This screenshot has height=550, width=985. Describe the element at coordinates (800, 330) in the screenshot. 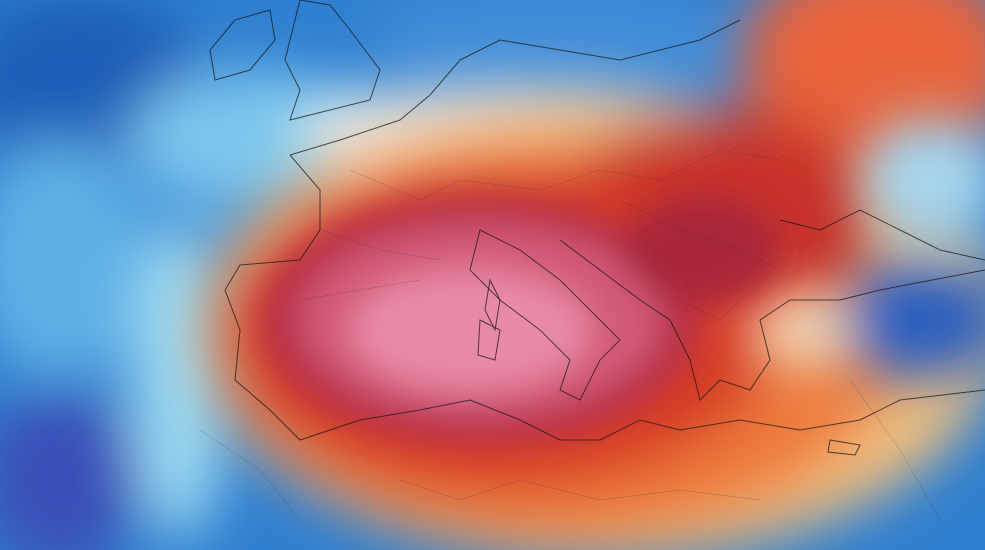

I see `neutral-area` at that location.